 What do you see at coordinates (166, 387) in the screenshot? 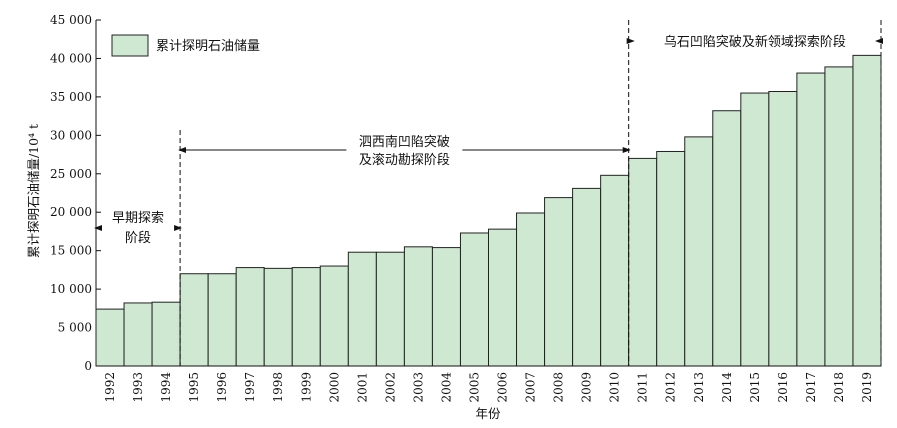
I see `x-tick-label: 1994` at bounding box center [166, 387].